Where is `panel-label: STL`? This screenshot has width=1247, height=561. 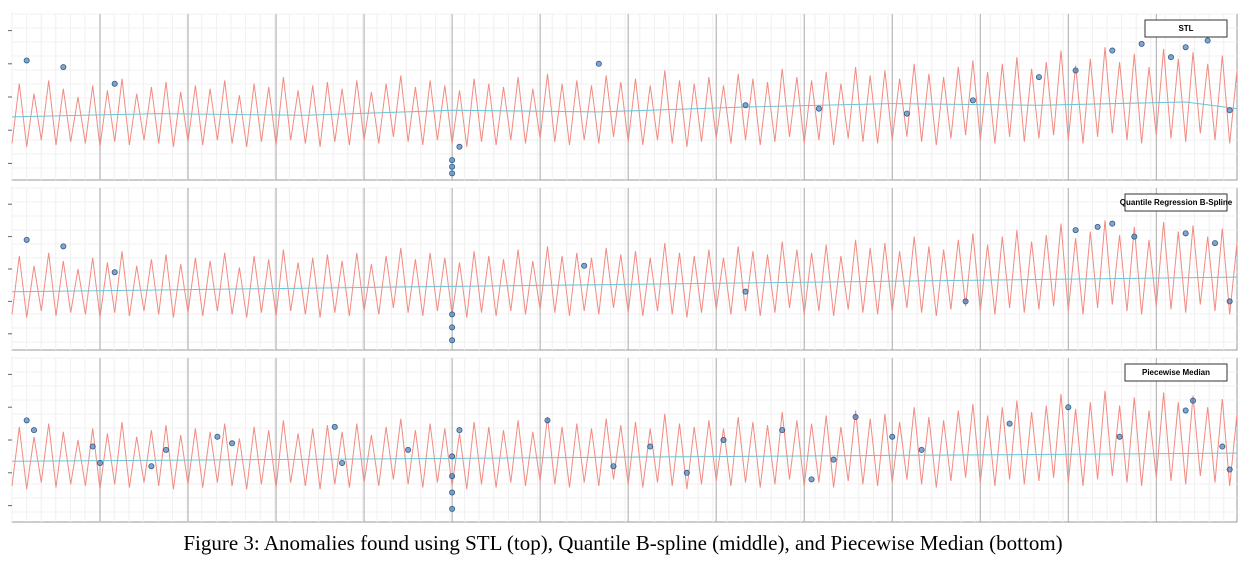 panel-label: STL is located at coordinates (1185, 28).